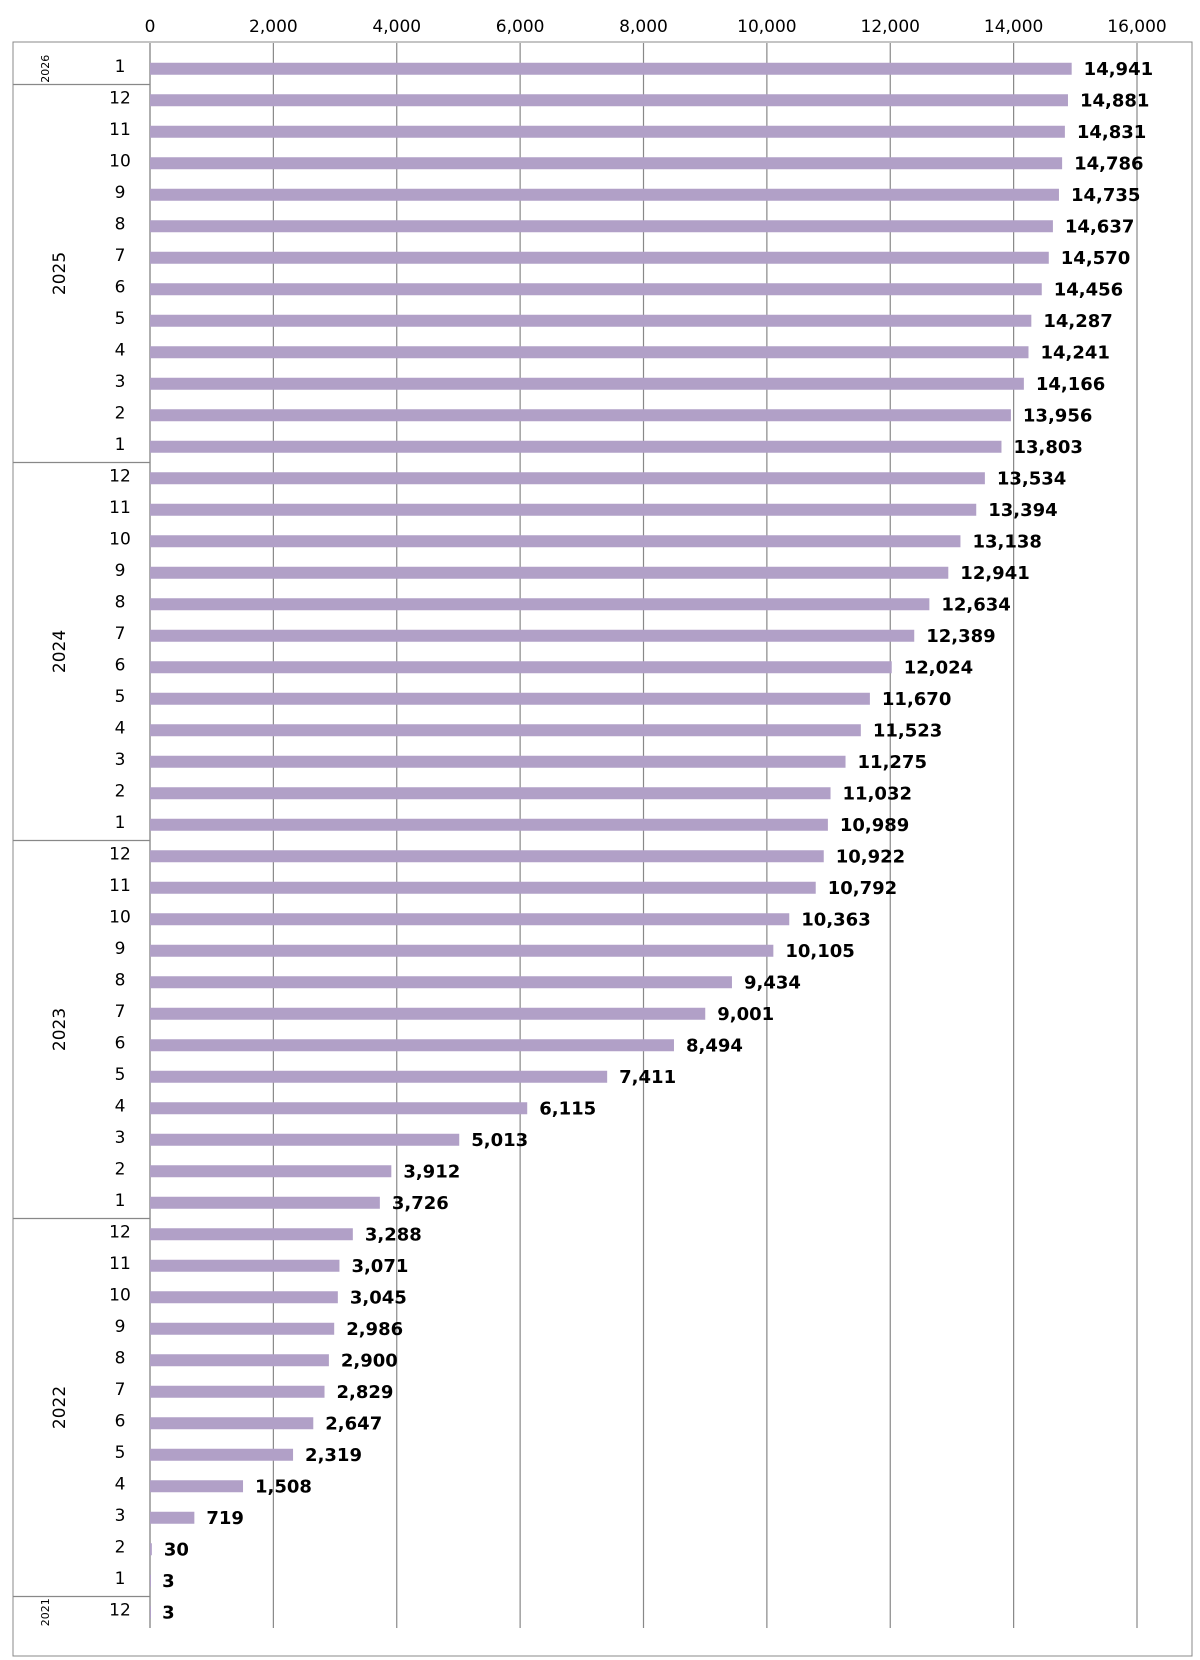 This screenshot has height=1660, width=1200. I want to click on value-label: 719, so click(225, 1518).